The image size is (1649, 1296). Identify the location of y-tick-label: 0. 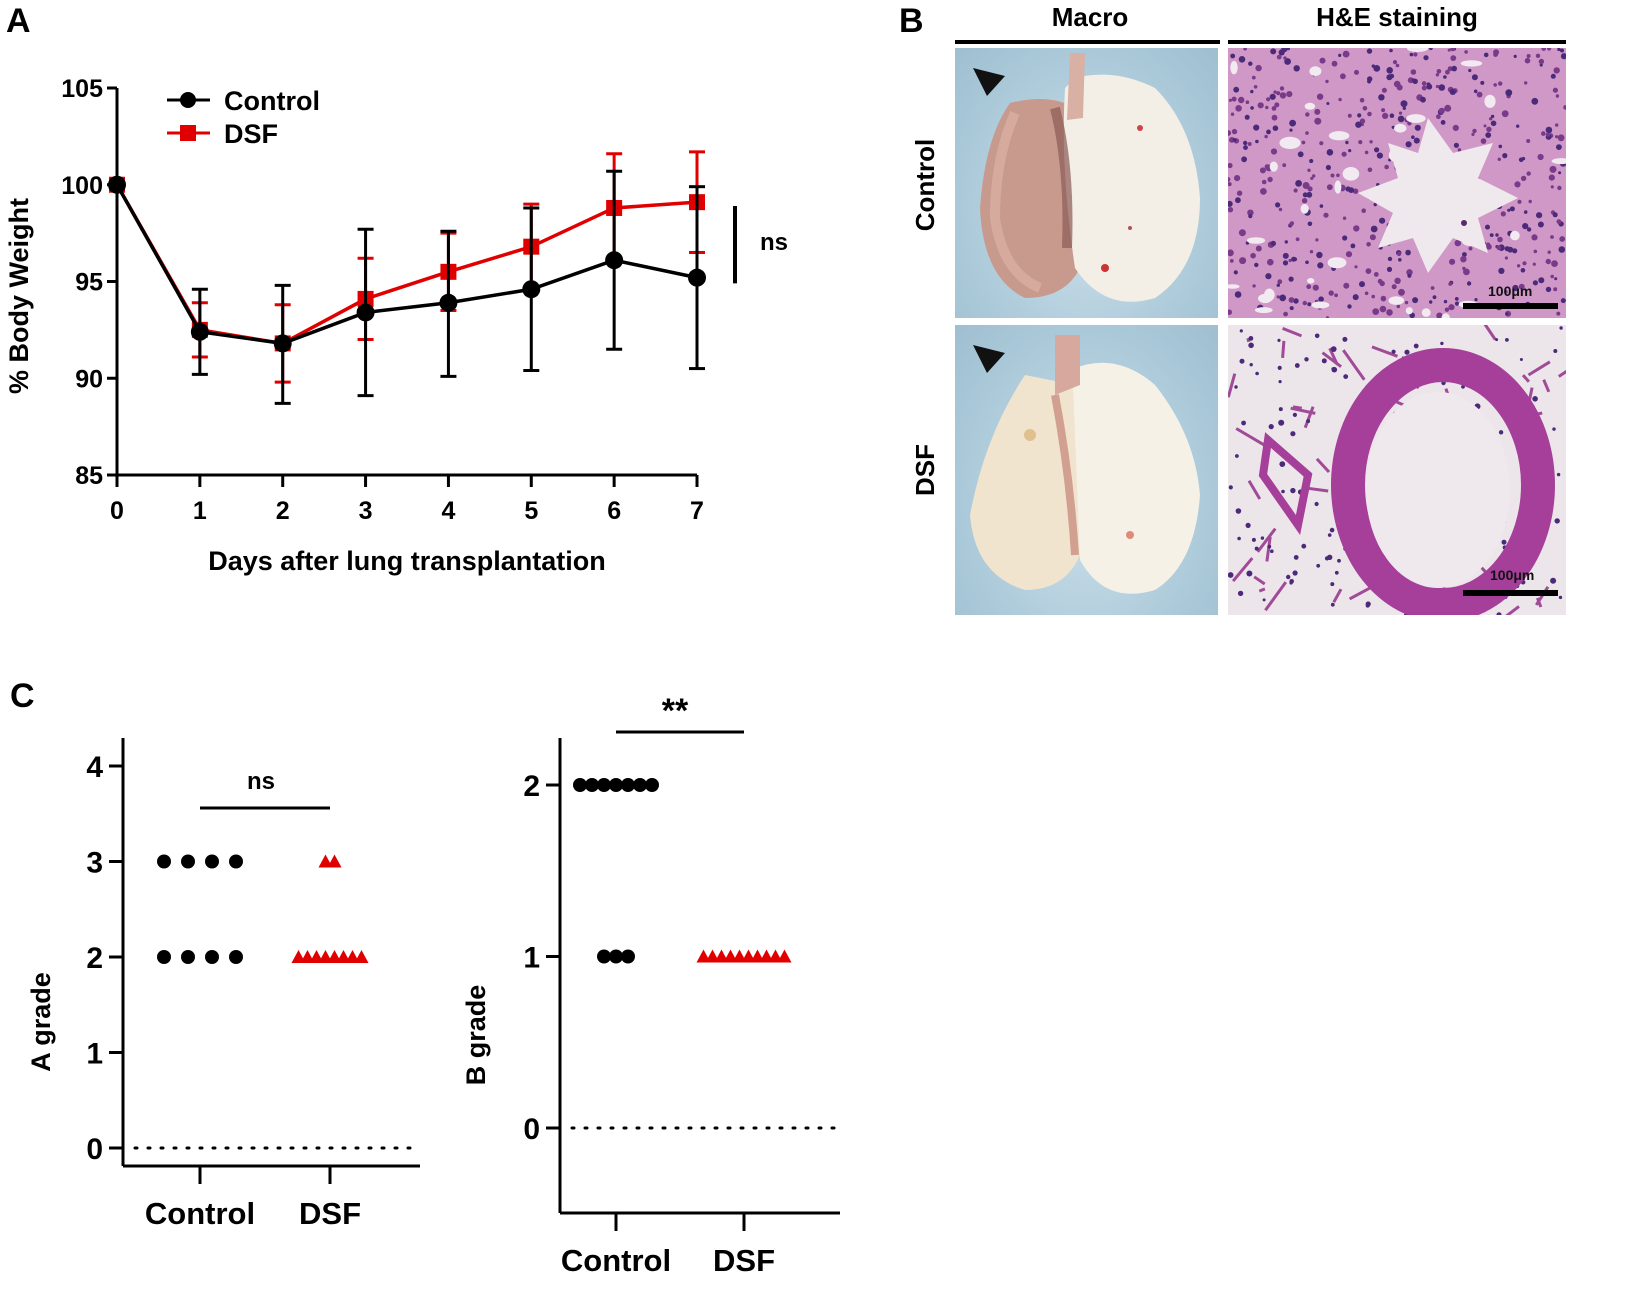
(94, 1149).